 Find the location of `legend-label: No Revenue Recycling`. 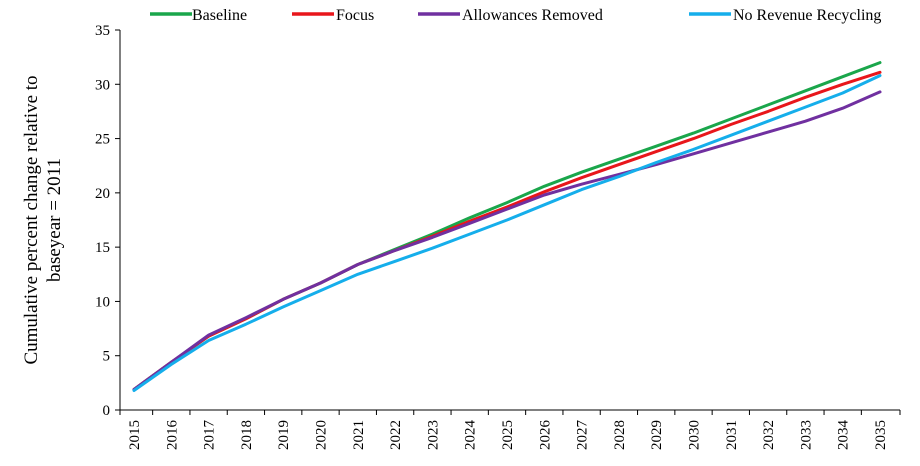

legend-label: No Revenue Recycling is located at coordinates (807, 15).